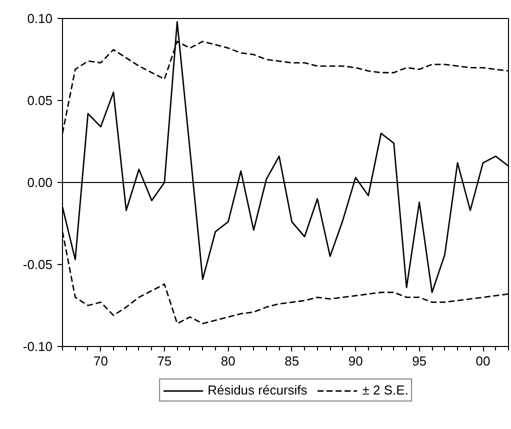 The width and height of the screenshot is (511, 429). What do you see at coordinates (37, 264) in the screenshot?
I see `y-tick-label: -0.05` at bounding box center [37, 264].